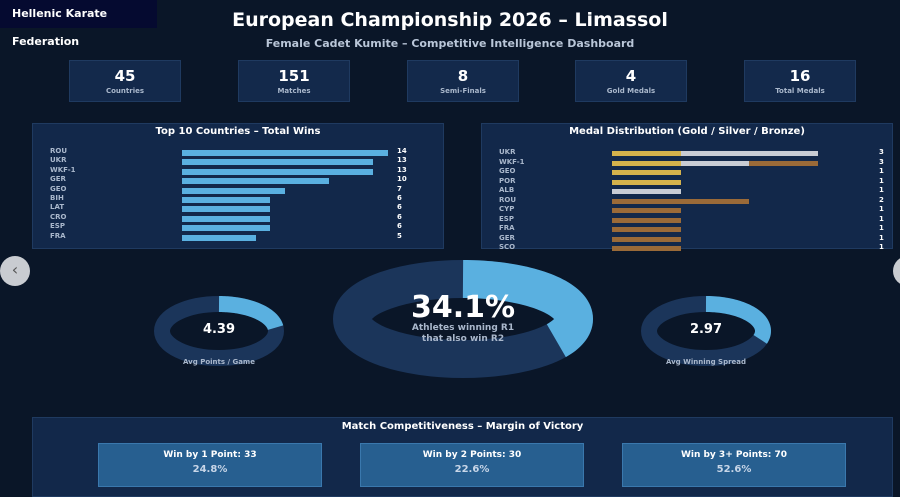  What do you see at coordinates (800, 91) in the screenshot?
I see `kpi-label: Total Medals` at bounding box center [800, 91].